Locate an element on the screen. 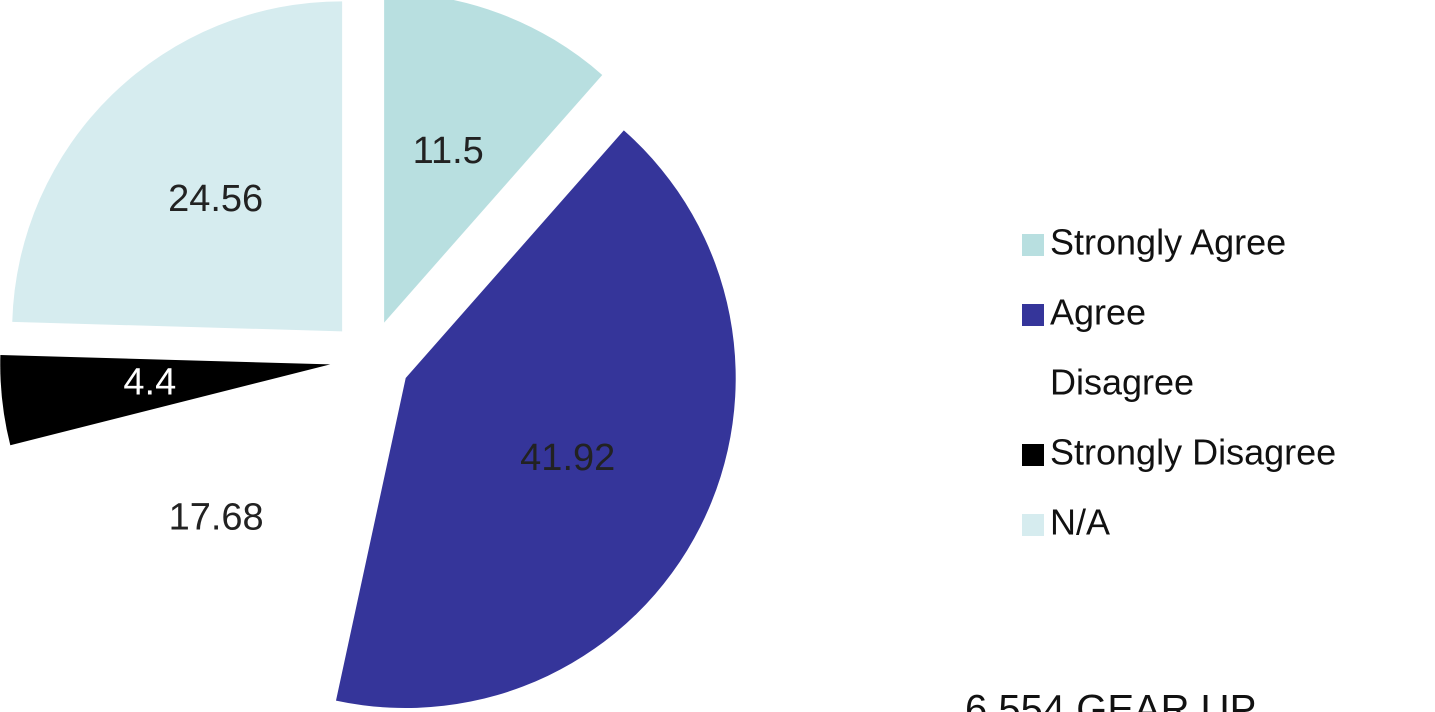  annotation: 6,554 GEAR UP is located at coordinates (1110, 700).